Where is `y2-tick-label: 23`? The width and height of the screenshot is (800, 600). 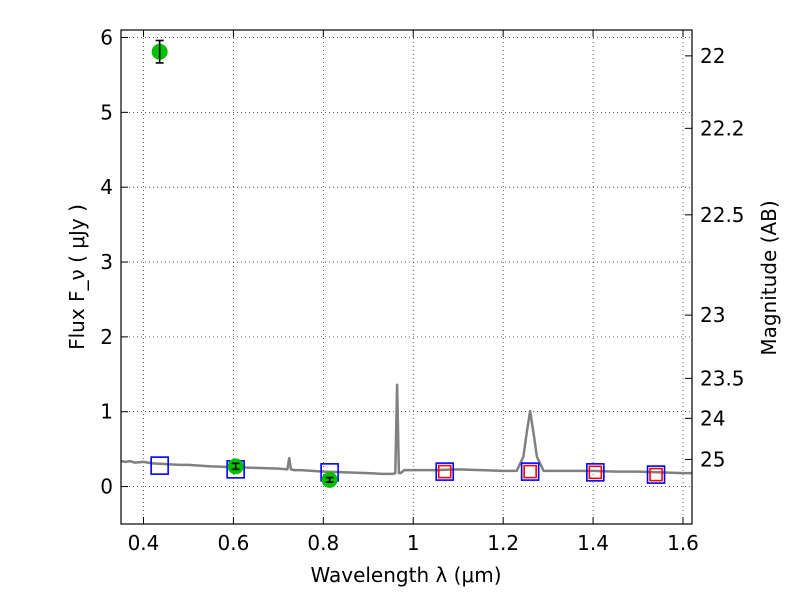
y2-tick-label: 23 is located at coordinates (712, 315).